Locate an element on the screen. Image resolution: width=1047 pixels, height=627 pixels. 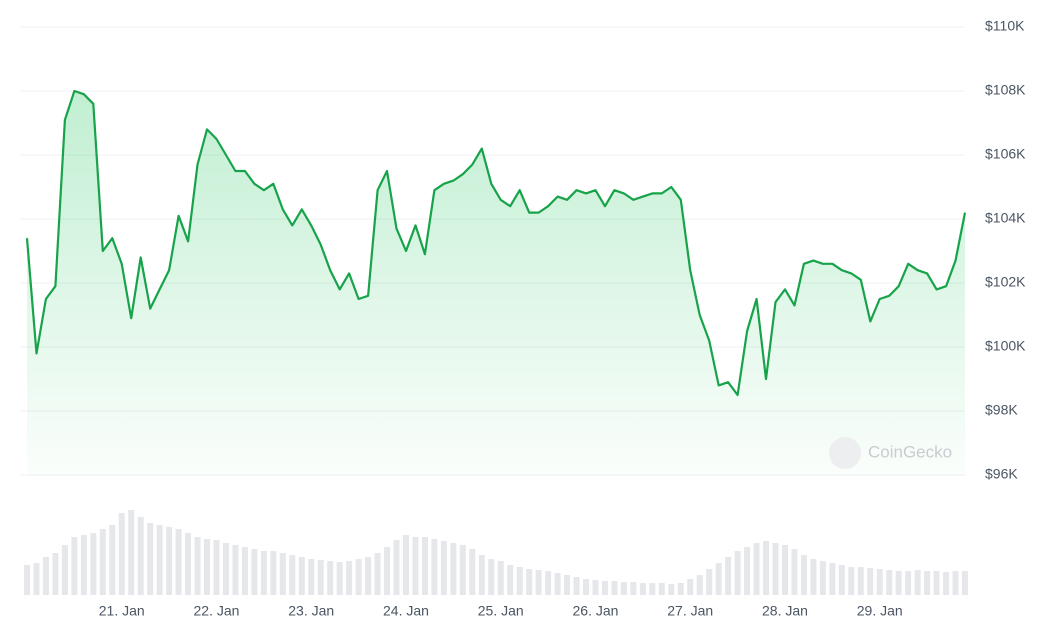
x-tick-label: 29. Jan is located at coordinates (880, 611).